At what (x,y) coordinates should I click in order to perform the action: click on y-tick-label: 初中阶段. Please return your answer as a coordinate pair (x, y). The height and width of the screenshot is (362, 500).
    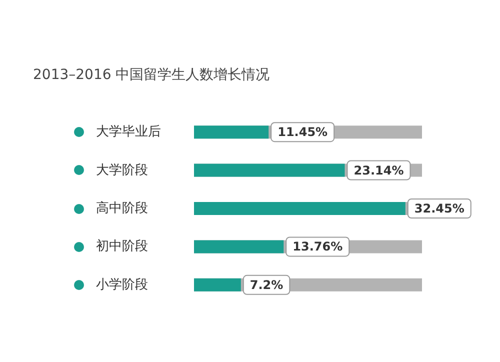
    Looking at the image, I should click on (122, 246).